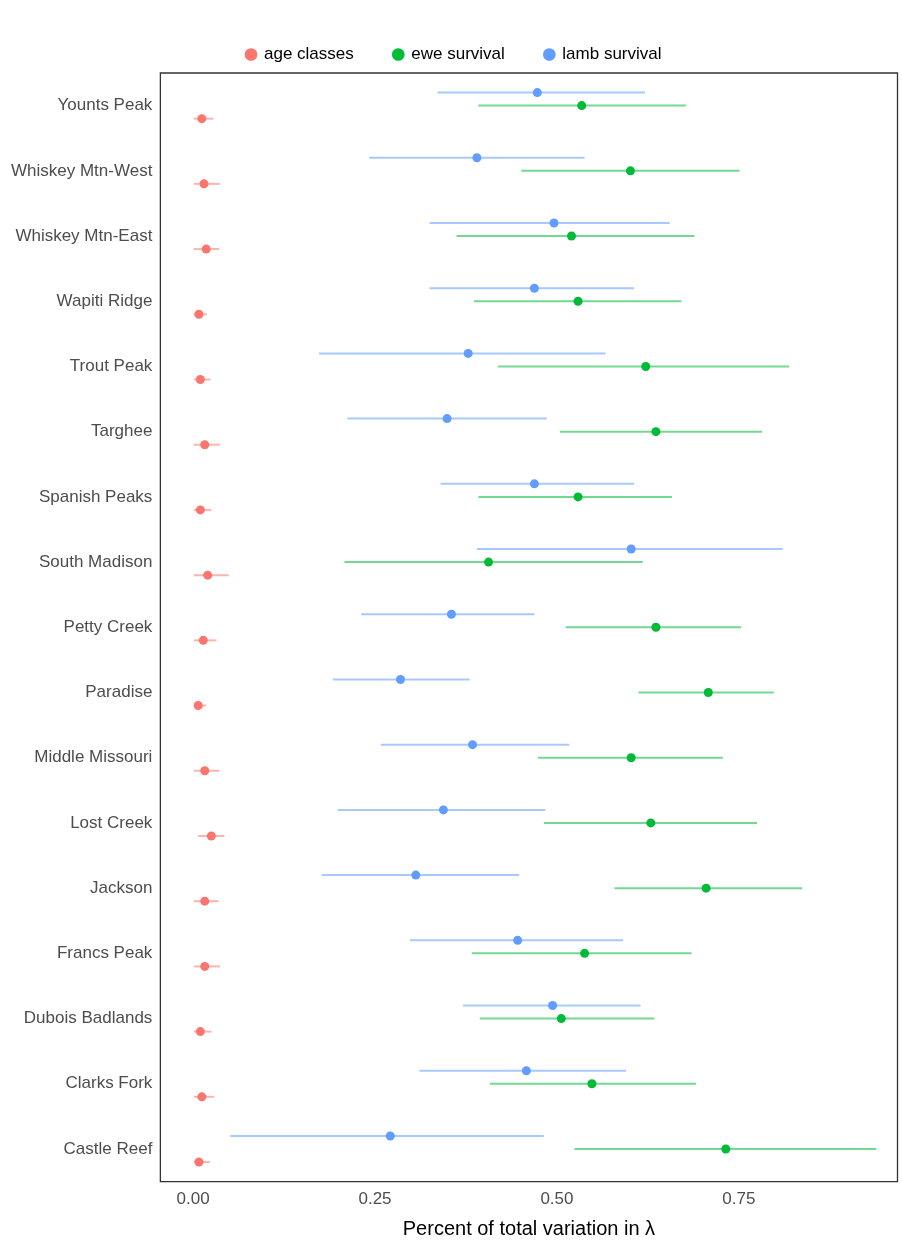 This screenshot has width=902, height=1253. Describe the element at coordinates (121, 431) in the screenshot. I see `y-tick-label: Targhee` at that location.